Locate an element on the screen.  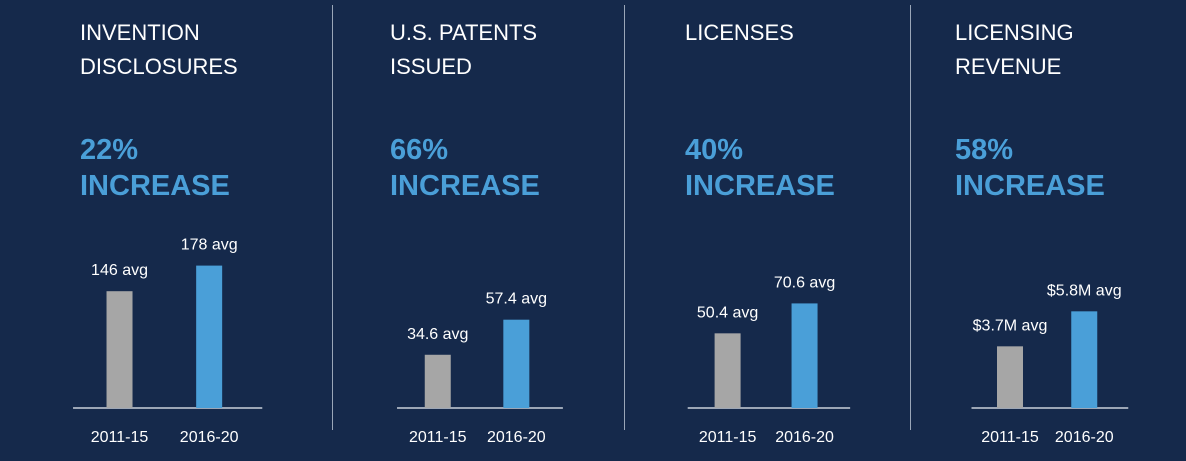
value-label: 178 avg is located at coordinates (209, 245).